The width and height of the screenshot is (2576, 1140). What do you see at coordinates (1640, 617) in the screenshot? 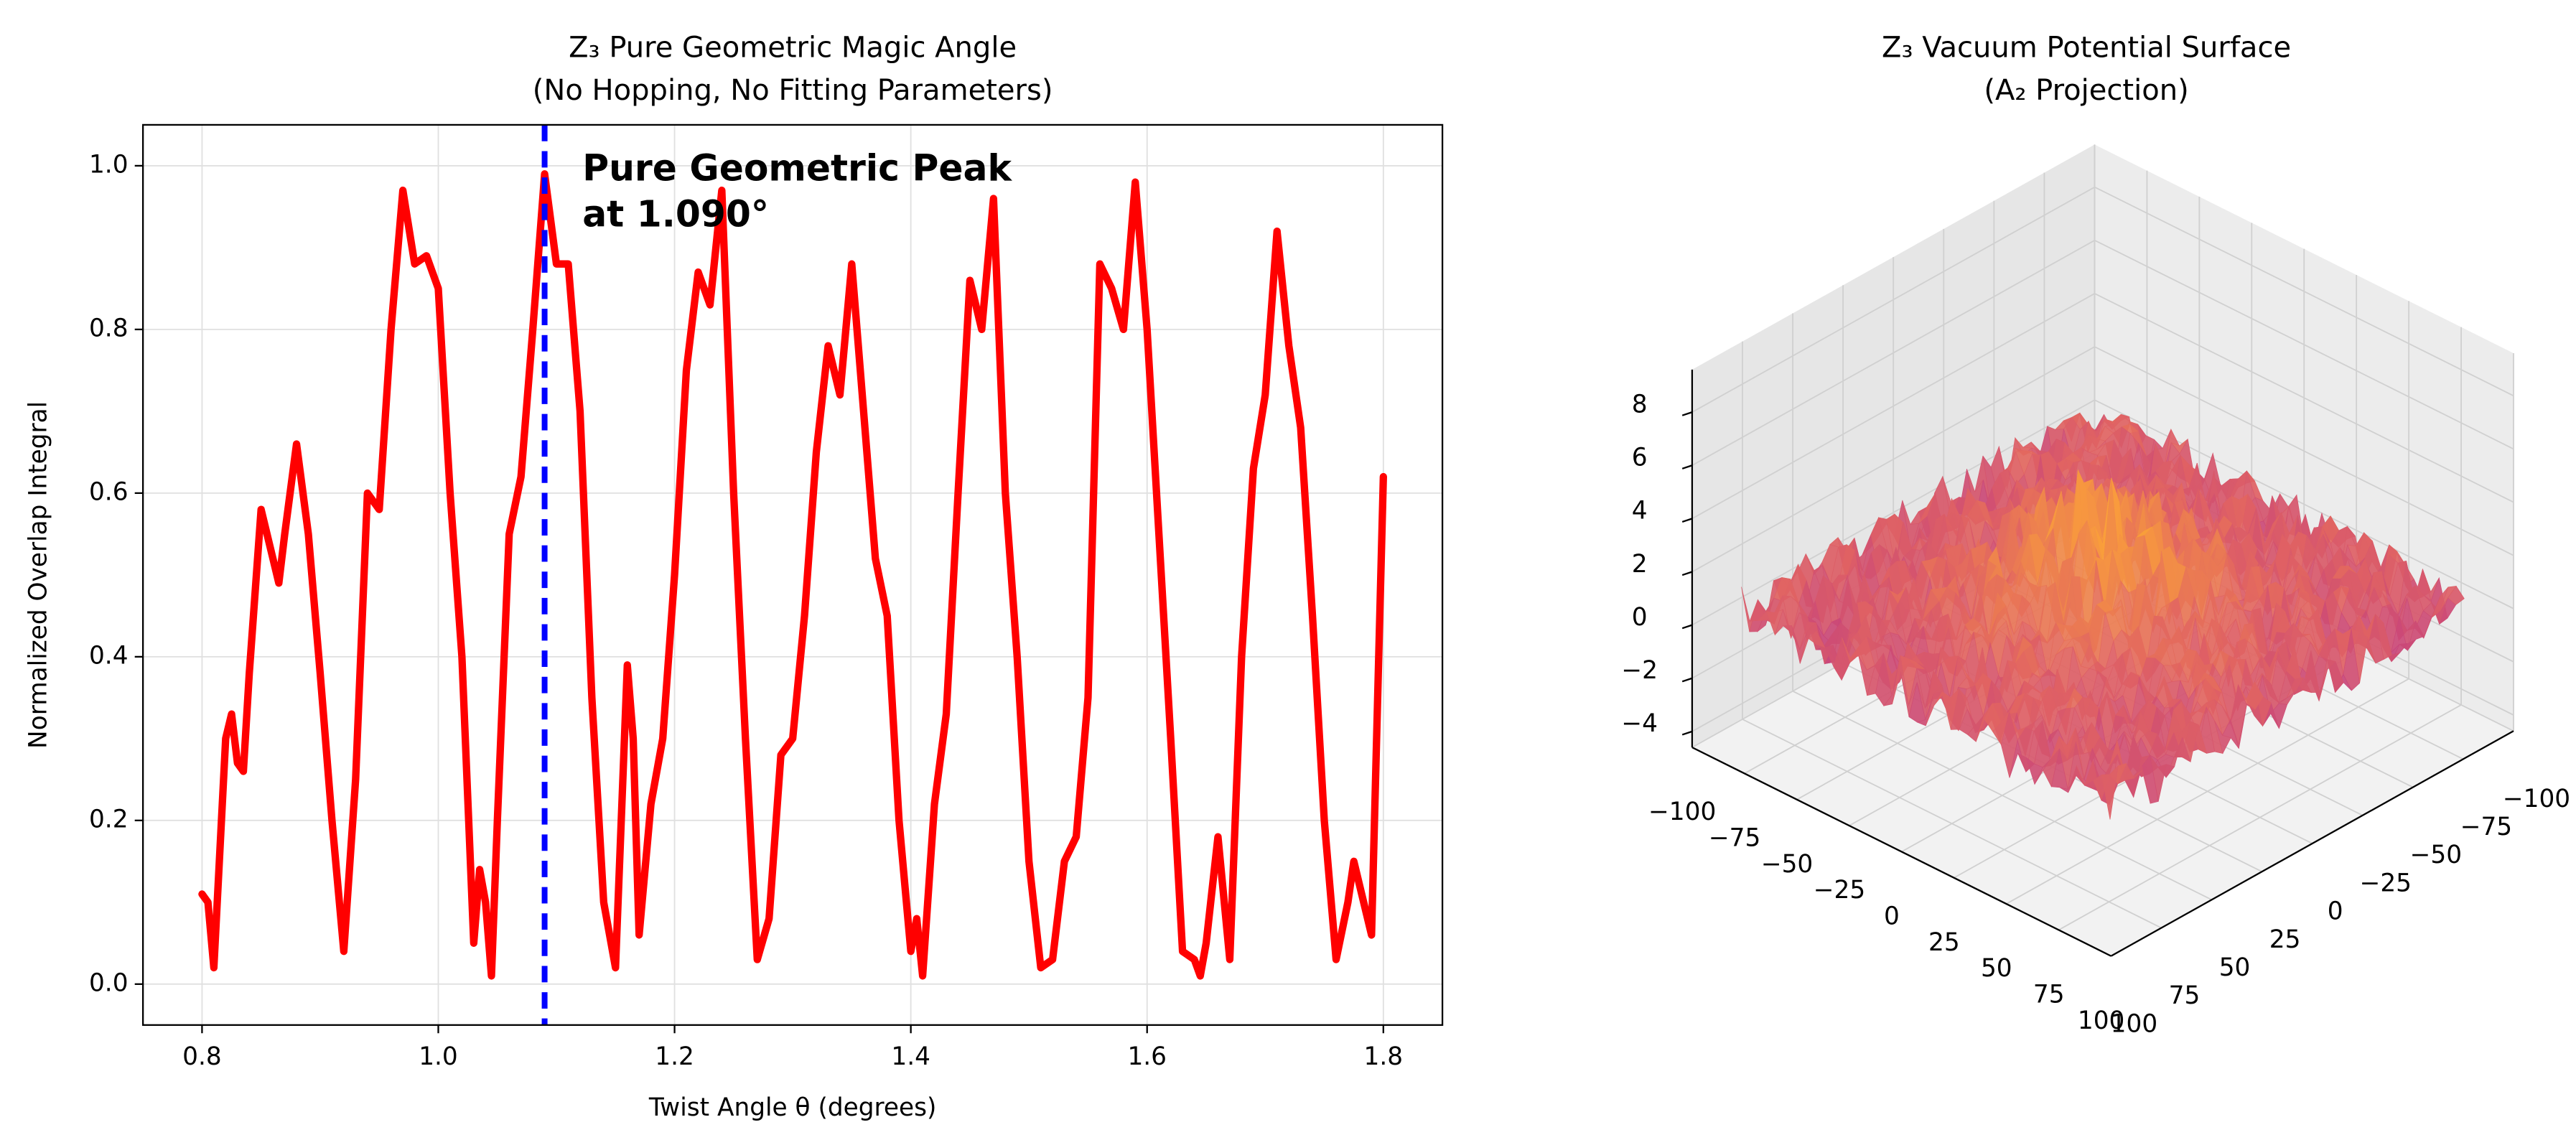
I see `z-tick-label: 0` at bounding box center [1640, 617].